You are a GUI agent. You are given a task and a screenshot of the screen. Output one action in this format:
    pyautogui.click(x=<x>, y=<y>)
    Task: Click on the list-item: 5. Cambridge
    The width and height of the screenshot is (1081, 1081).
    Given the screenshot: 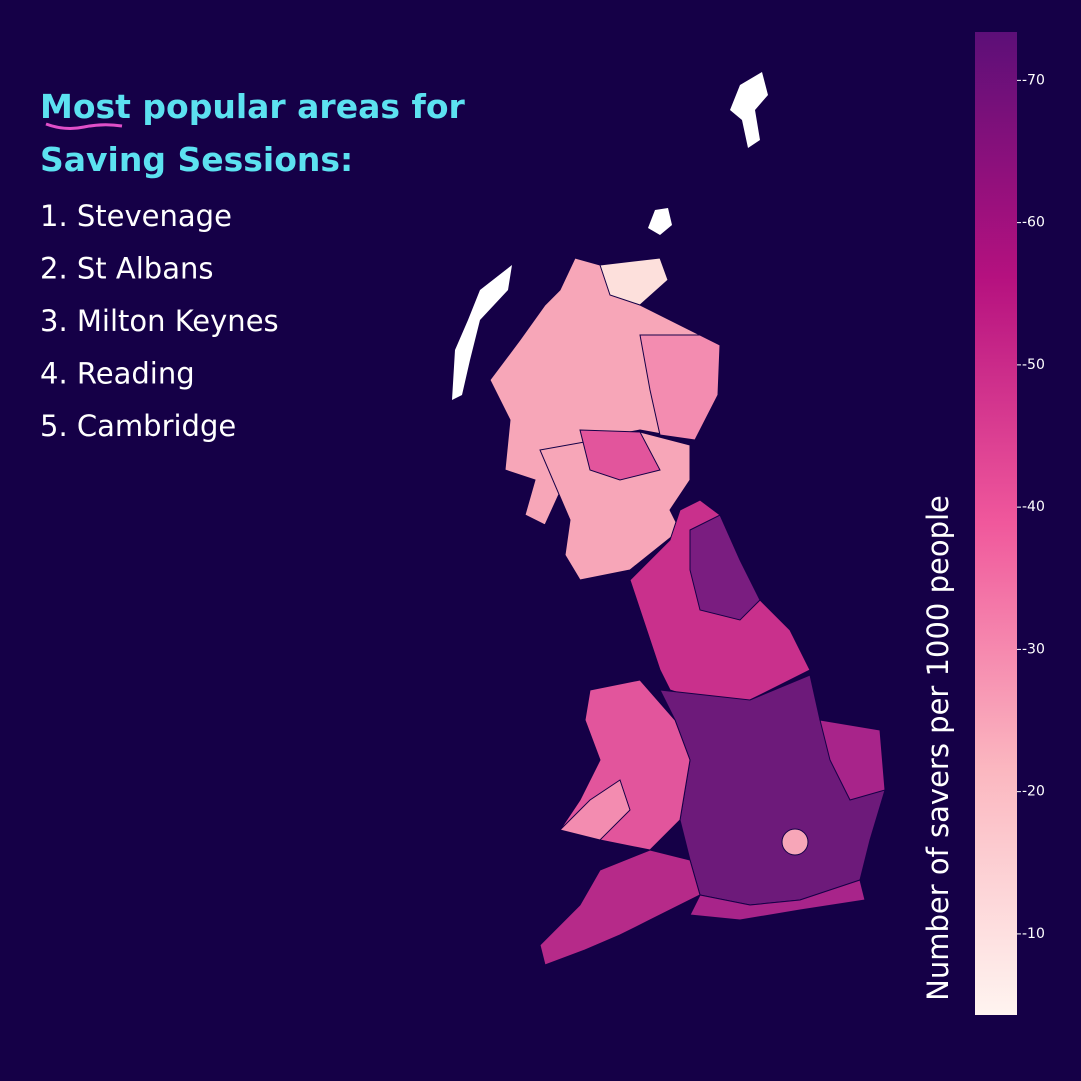 What is the action you would take?
    pyautogui.click(x=138, y=426)
    